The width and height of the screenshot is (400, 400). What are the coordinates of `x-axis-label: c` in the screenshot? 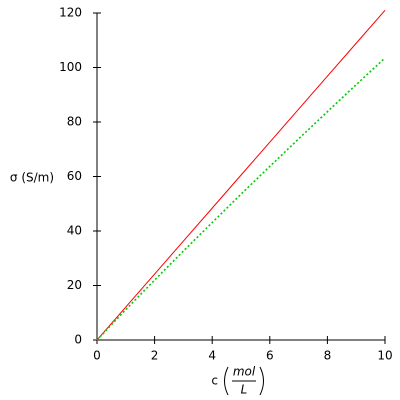 It's located at (214, 381).